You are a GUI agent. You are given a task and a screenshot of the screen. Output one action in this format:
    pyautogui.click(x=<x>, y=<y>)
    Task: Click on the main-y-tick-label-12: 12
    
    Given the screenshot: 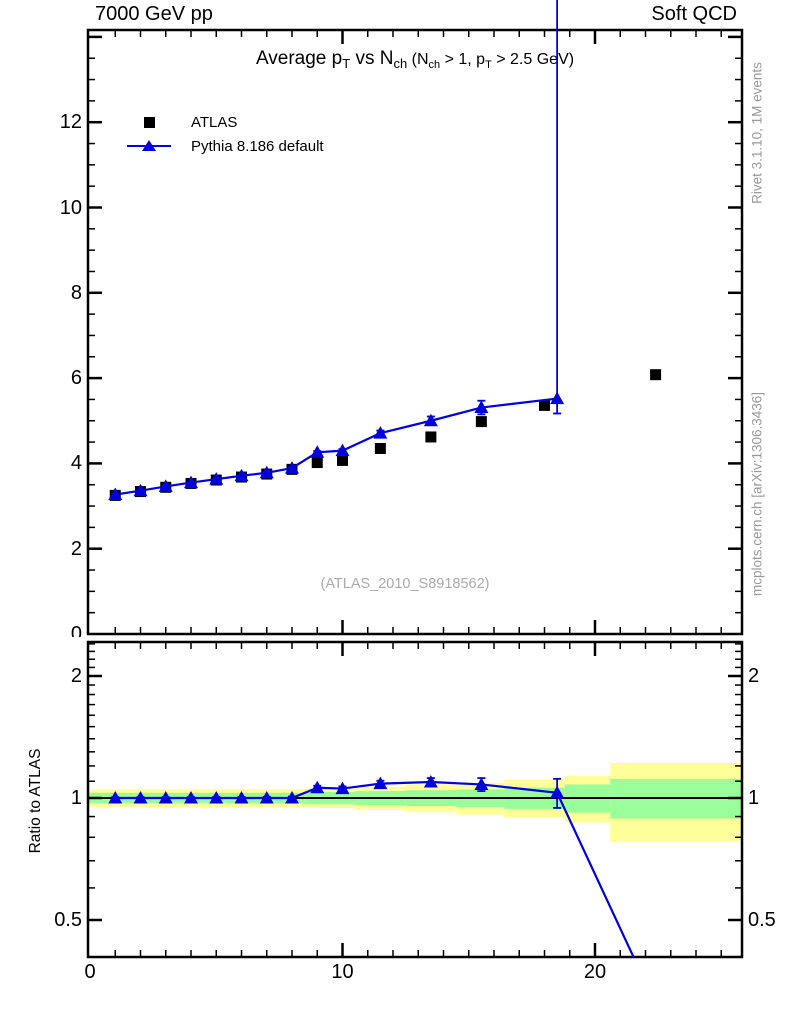 What is the action you would take?
    pyautogui.click(x=70, y=122)
    